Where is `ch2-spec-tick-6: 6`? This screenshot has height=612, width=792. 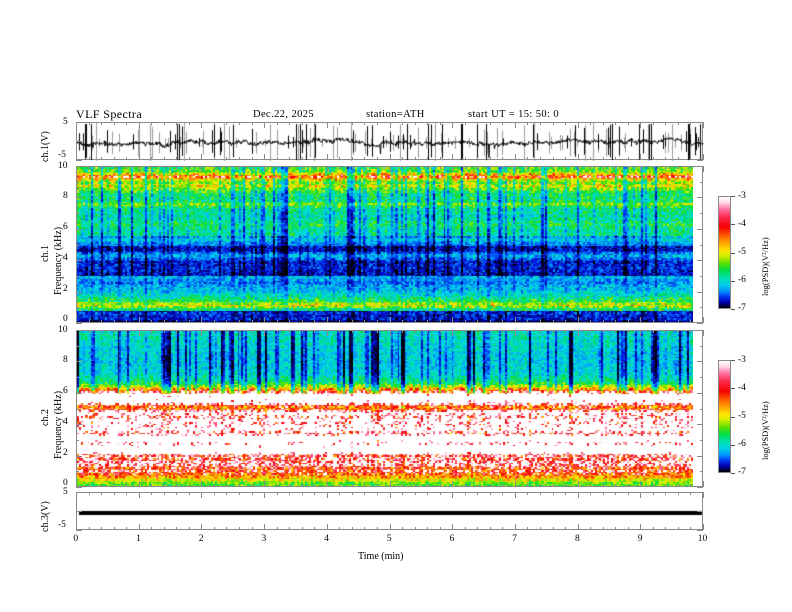 ch2-spec-tick-6: 6 is located at coordinates (65, 391).